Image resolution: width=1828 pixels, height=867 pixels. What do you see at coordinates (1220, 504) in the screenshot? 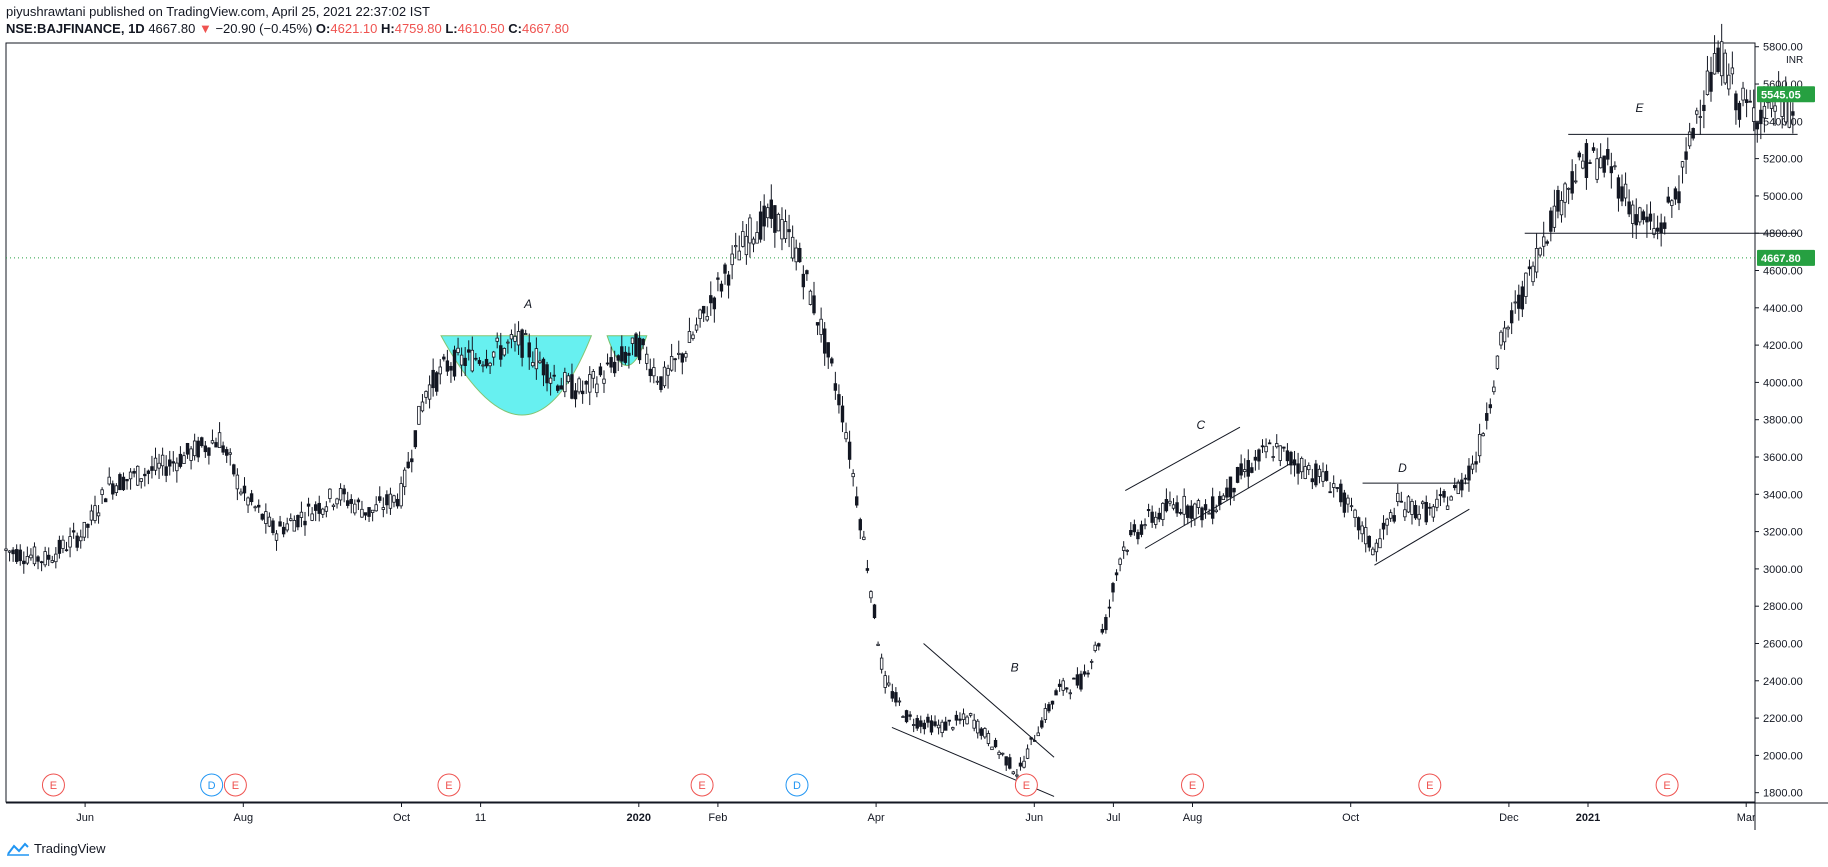
I see `trendline-c-lower` at bounding box center [1220, 504].